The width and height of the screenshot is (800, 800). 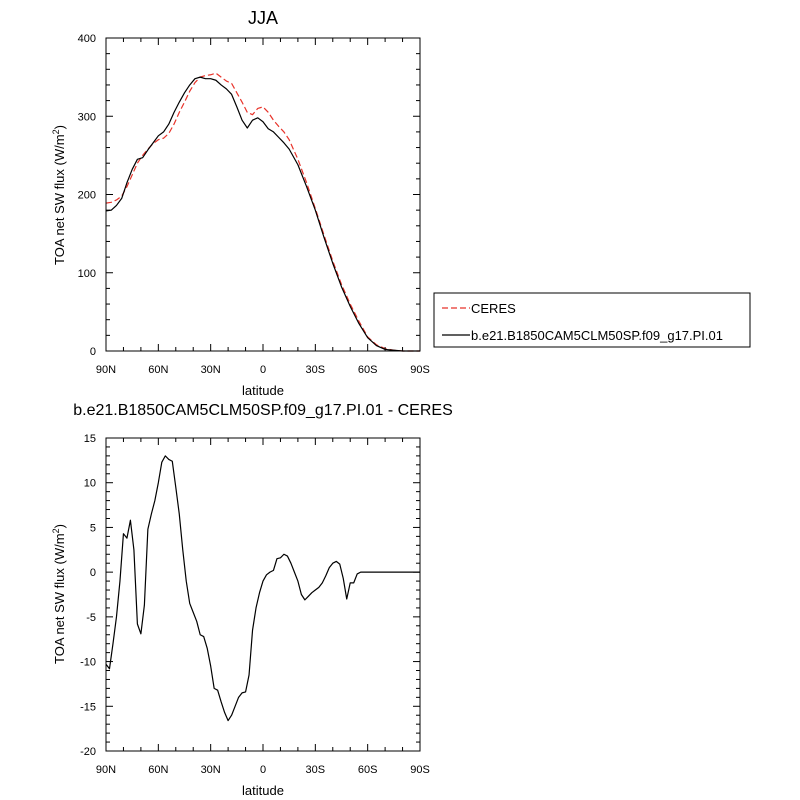 I want to click on top-ytick-label: 400, so click(x=87, y=39).